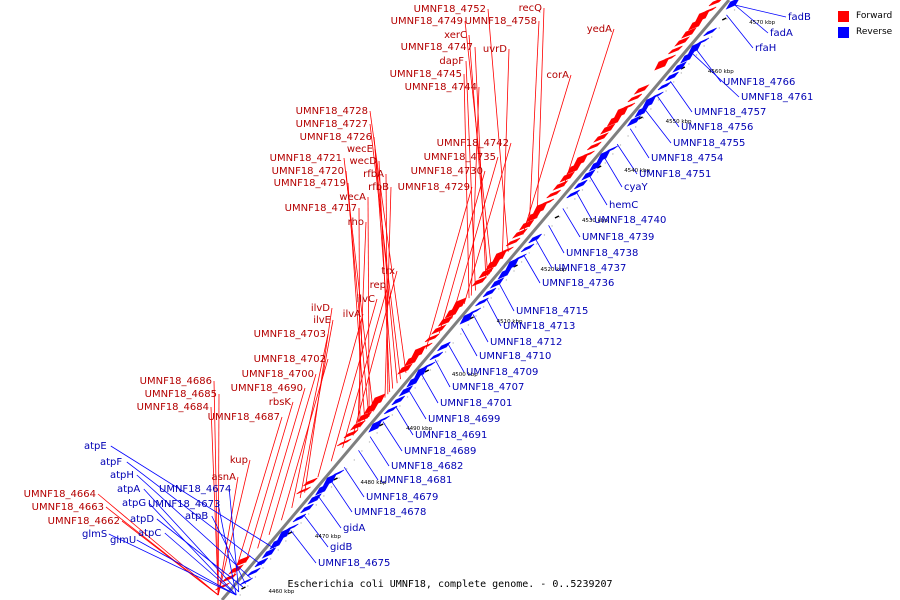  Describe the element at coordinates (195, 489) in the screenshot. I see `reverse-gene-label: UMNF18_4674` at that location.